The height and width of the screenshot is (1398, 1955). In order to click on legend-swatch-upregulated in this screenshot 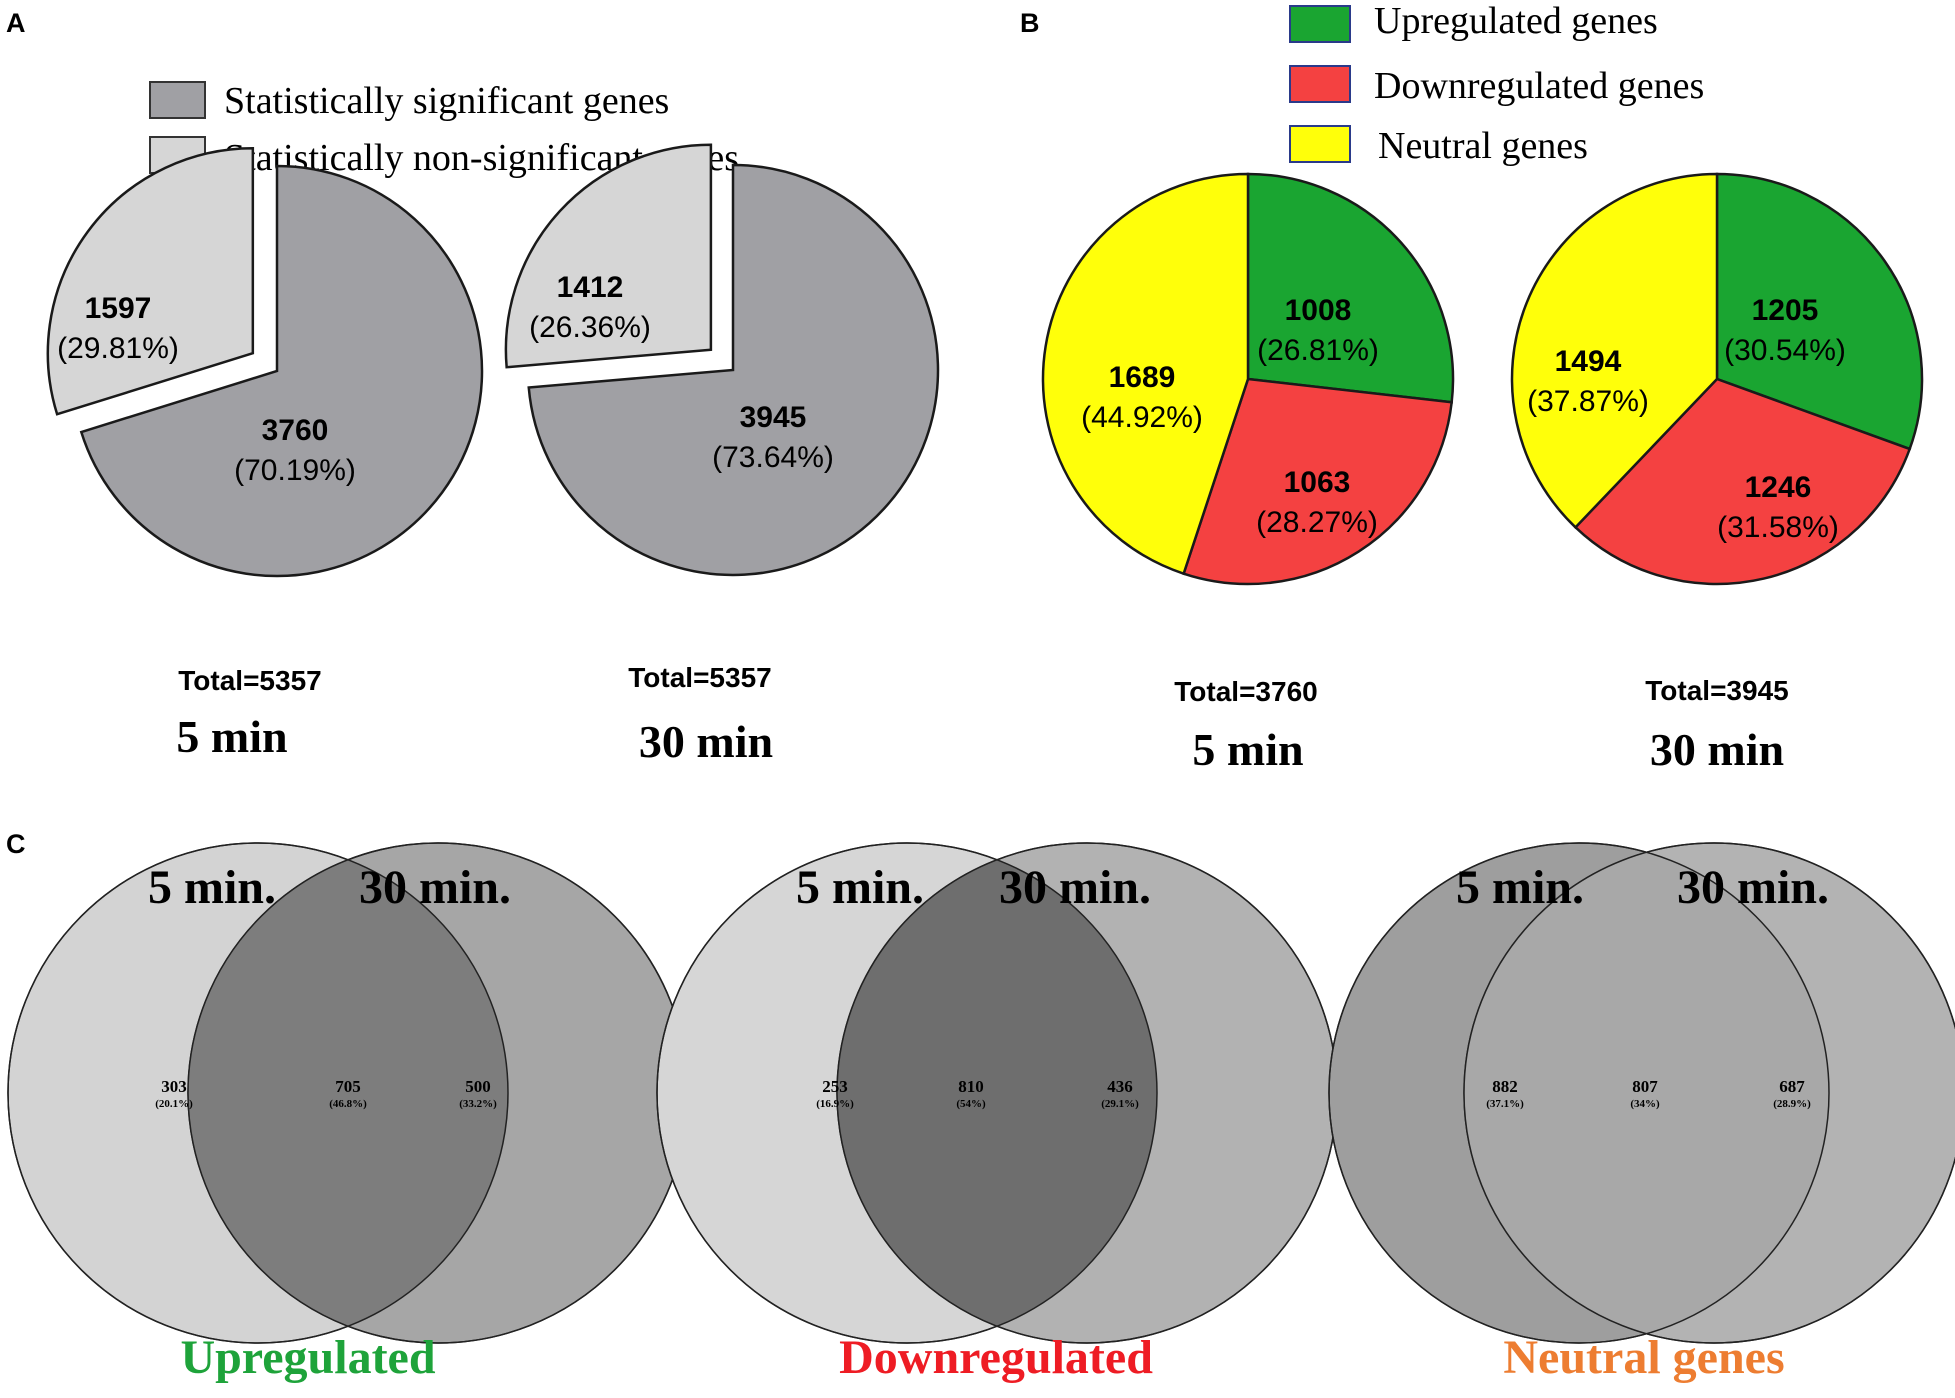, I will do `click(1320, 24)`.